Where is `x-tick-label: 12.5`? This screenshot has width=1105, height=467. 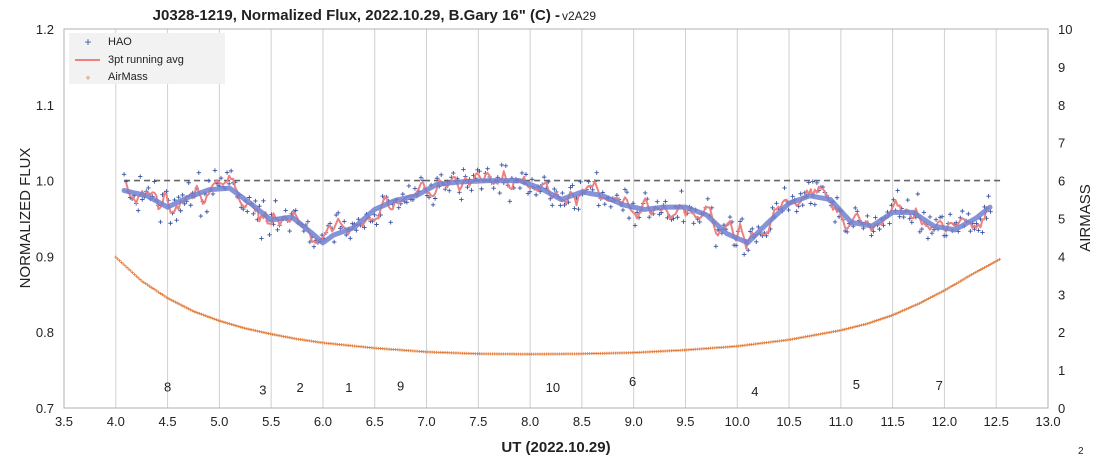 x-tick-label: 12.5 is located at coordinates (996, 421).